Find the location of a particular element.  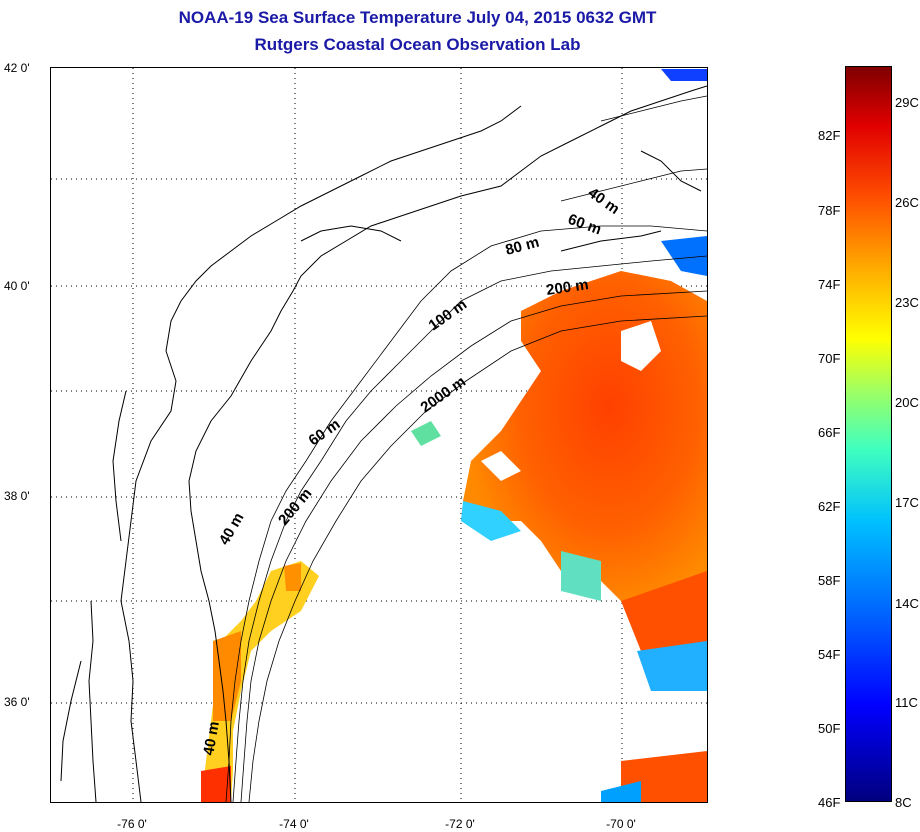

lon-label-74: -74 0' is located at coordinates (294, 824).